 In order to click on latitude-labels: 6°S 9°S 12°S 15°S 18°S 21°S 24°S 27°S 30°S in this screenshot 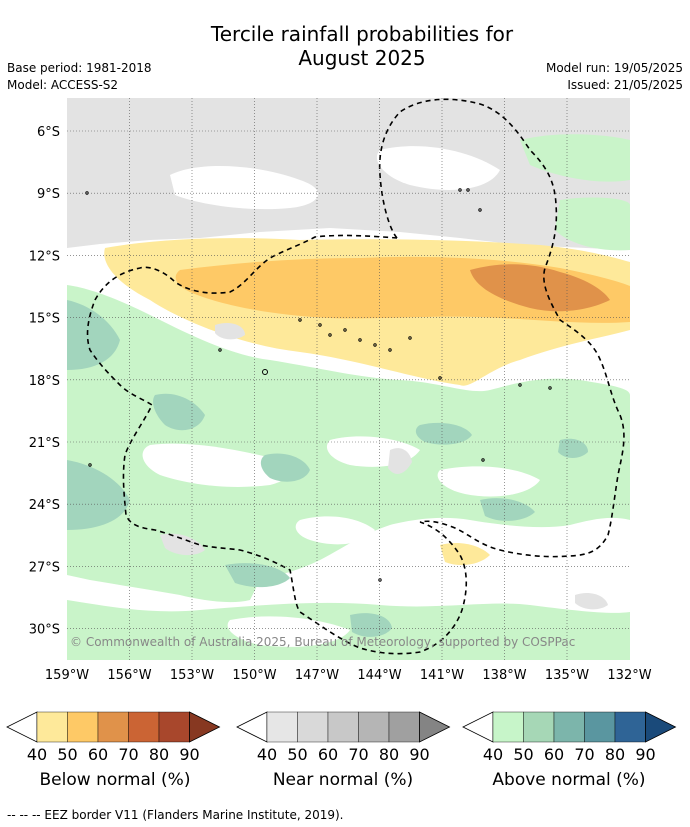, I will do `click(44, 381)`.